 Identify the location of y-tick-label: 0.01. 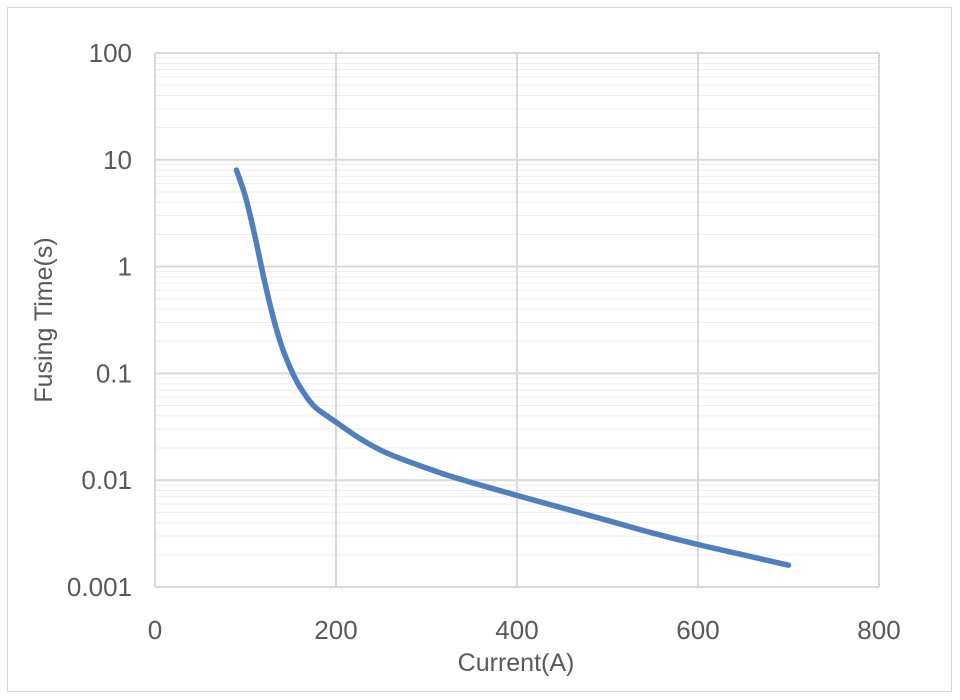
(106, 480).